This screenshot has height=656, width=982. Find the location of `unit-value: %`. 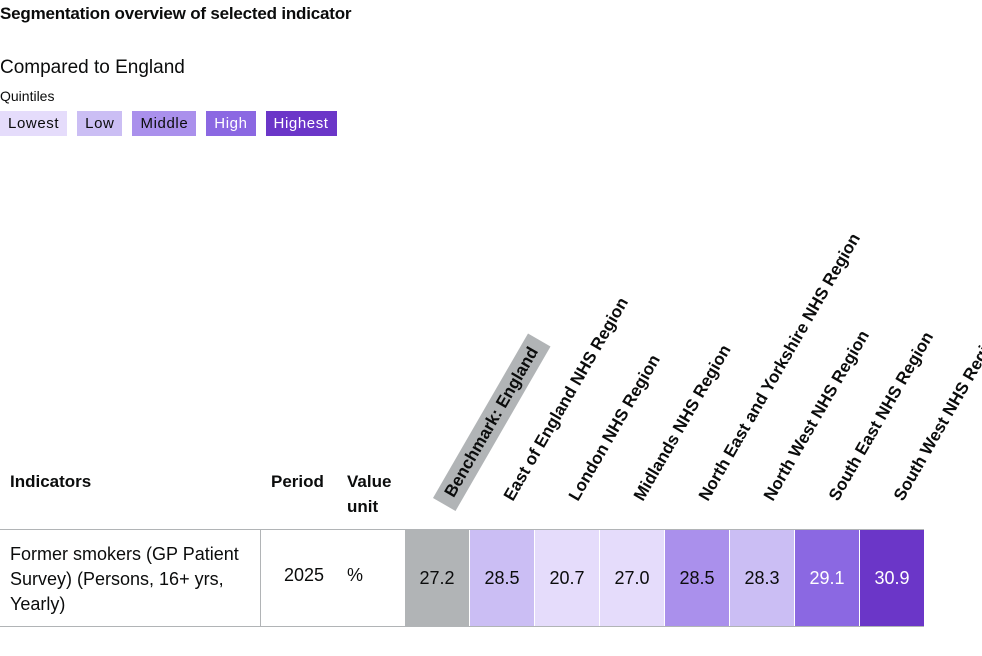

unit-value: % is located at coordinates (355, 575).